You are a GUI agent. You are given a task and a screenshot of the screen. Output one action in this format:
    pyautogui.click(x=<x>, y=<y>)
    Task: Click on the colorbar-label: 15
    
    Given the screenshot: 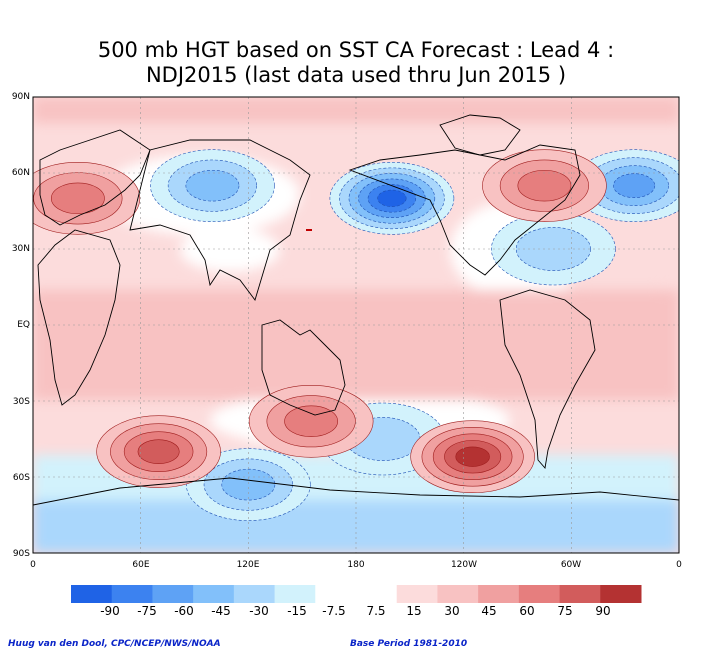 What is the action you would take?
    pyautogui.click(x=414, y=611)
    